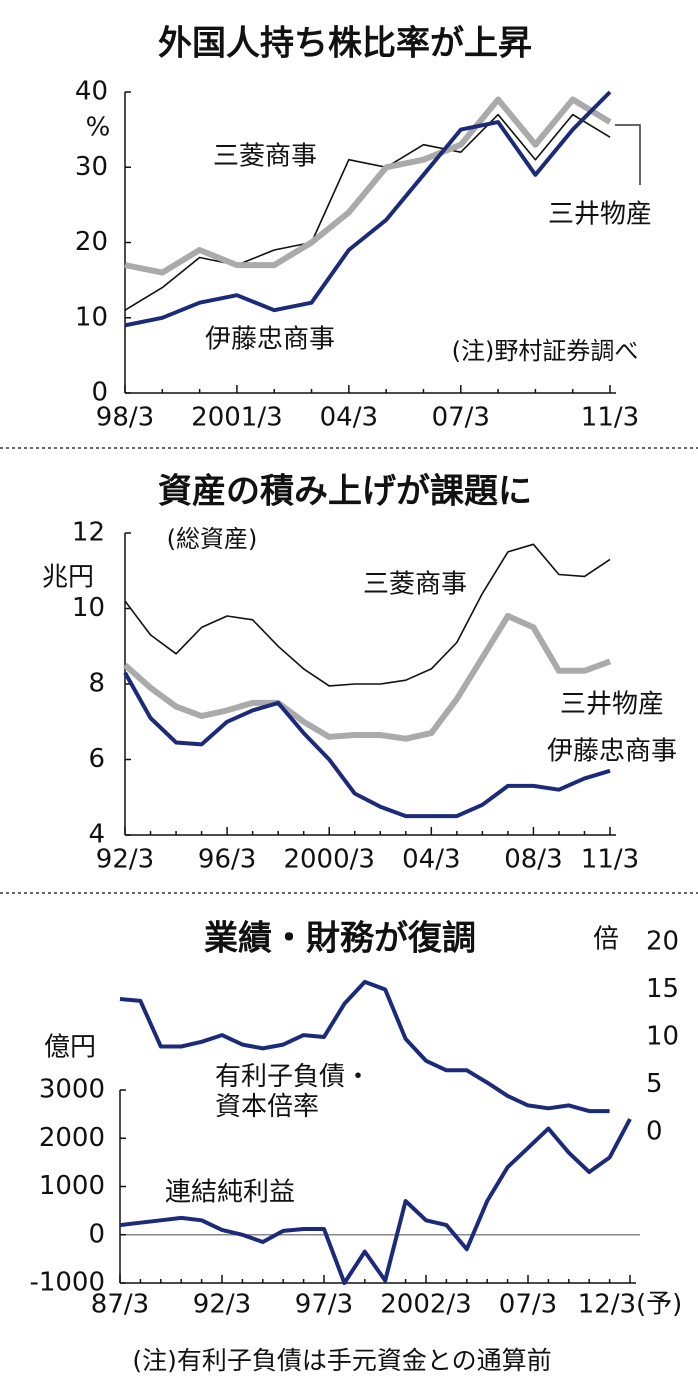  I want to click on y2-tick-label: 0, so click(654, 1132).